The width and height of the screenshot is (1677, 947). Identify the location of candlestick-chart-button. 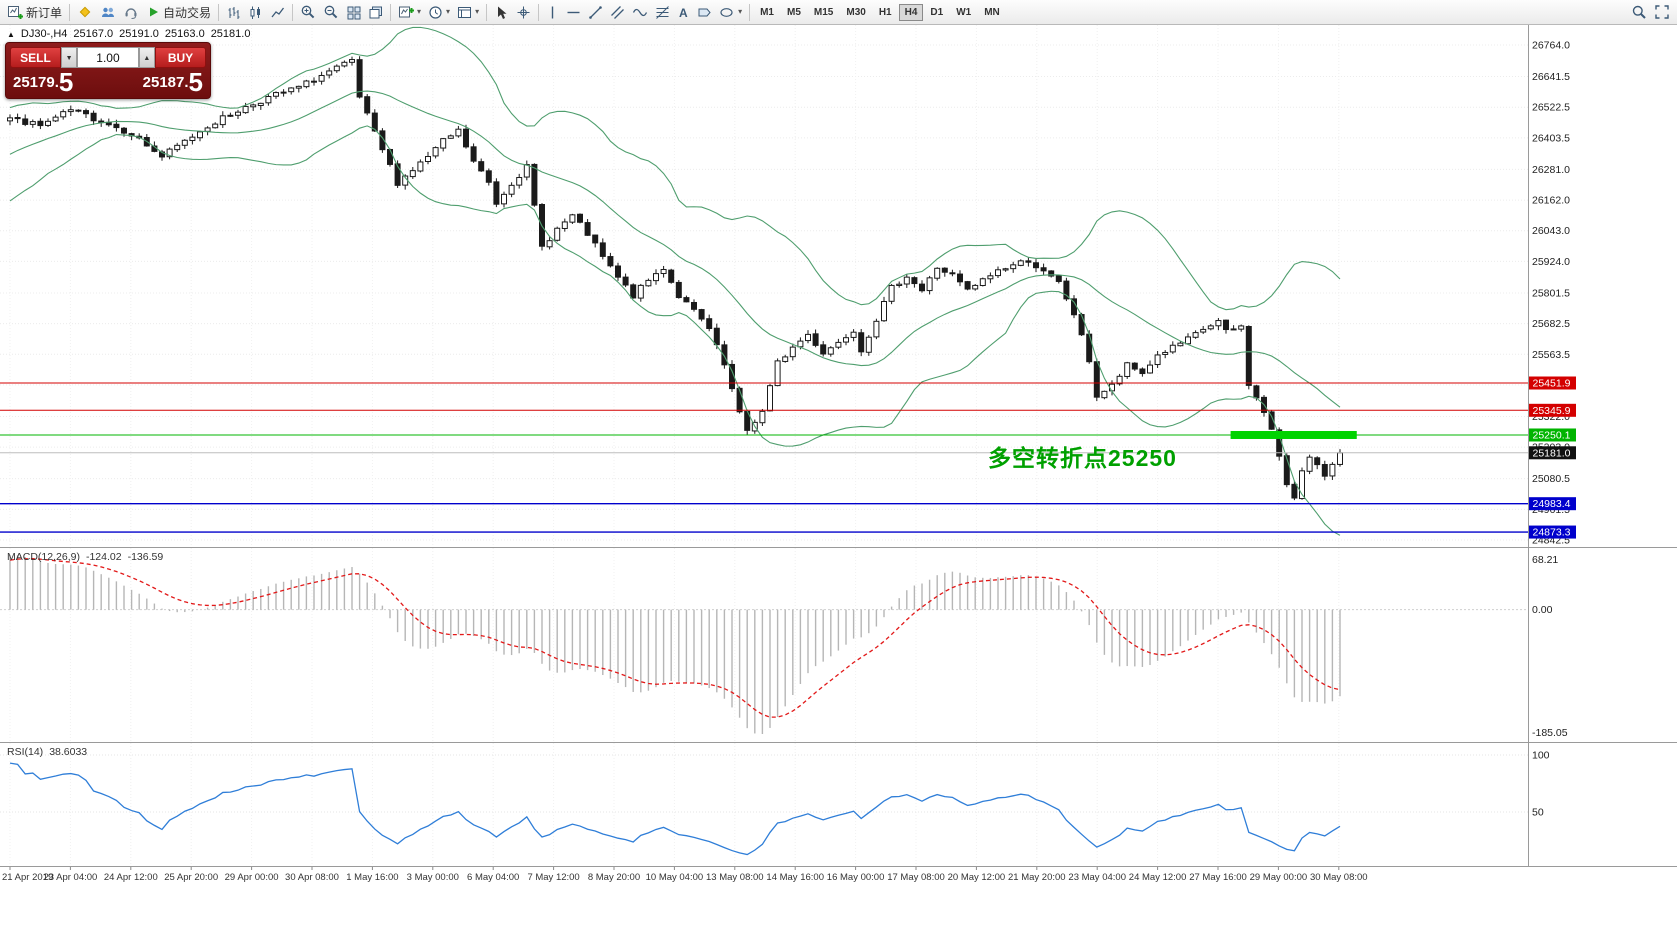
(255, 12).